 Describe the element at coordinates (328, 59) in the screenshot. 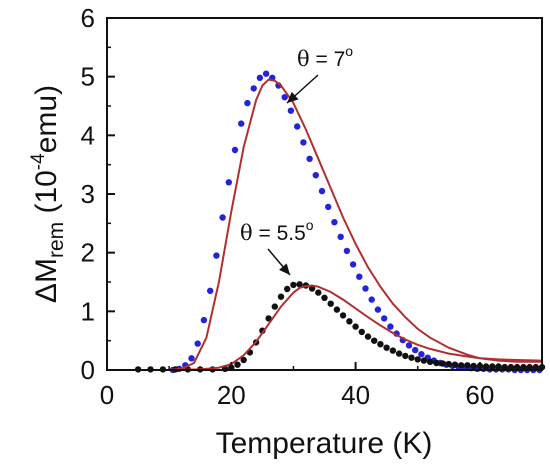

I see `annotation-value: = 7` at that location.